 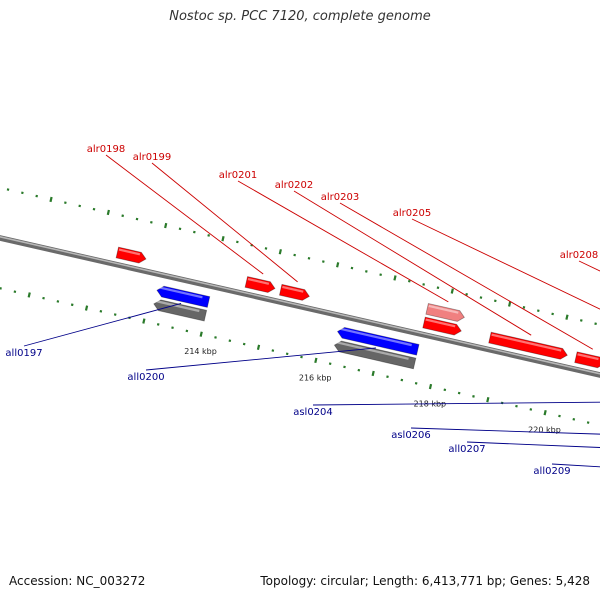 I want to click on gene-label-alr0208: alr0208, so click(x=579, y=255).